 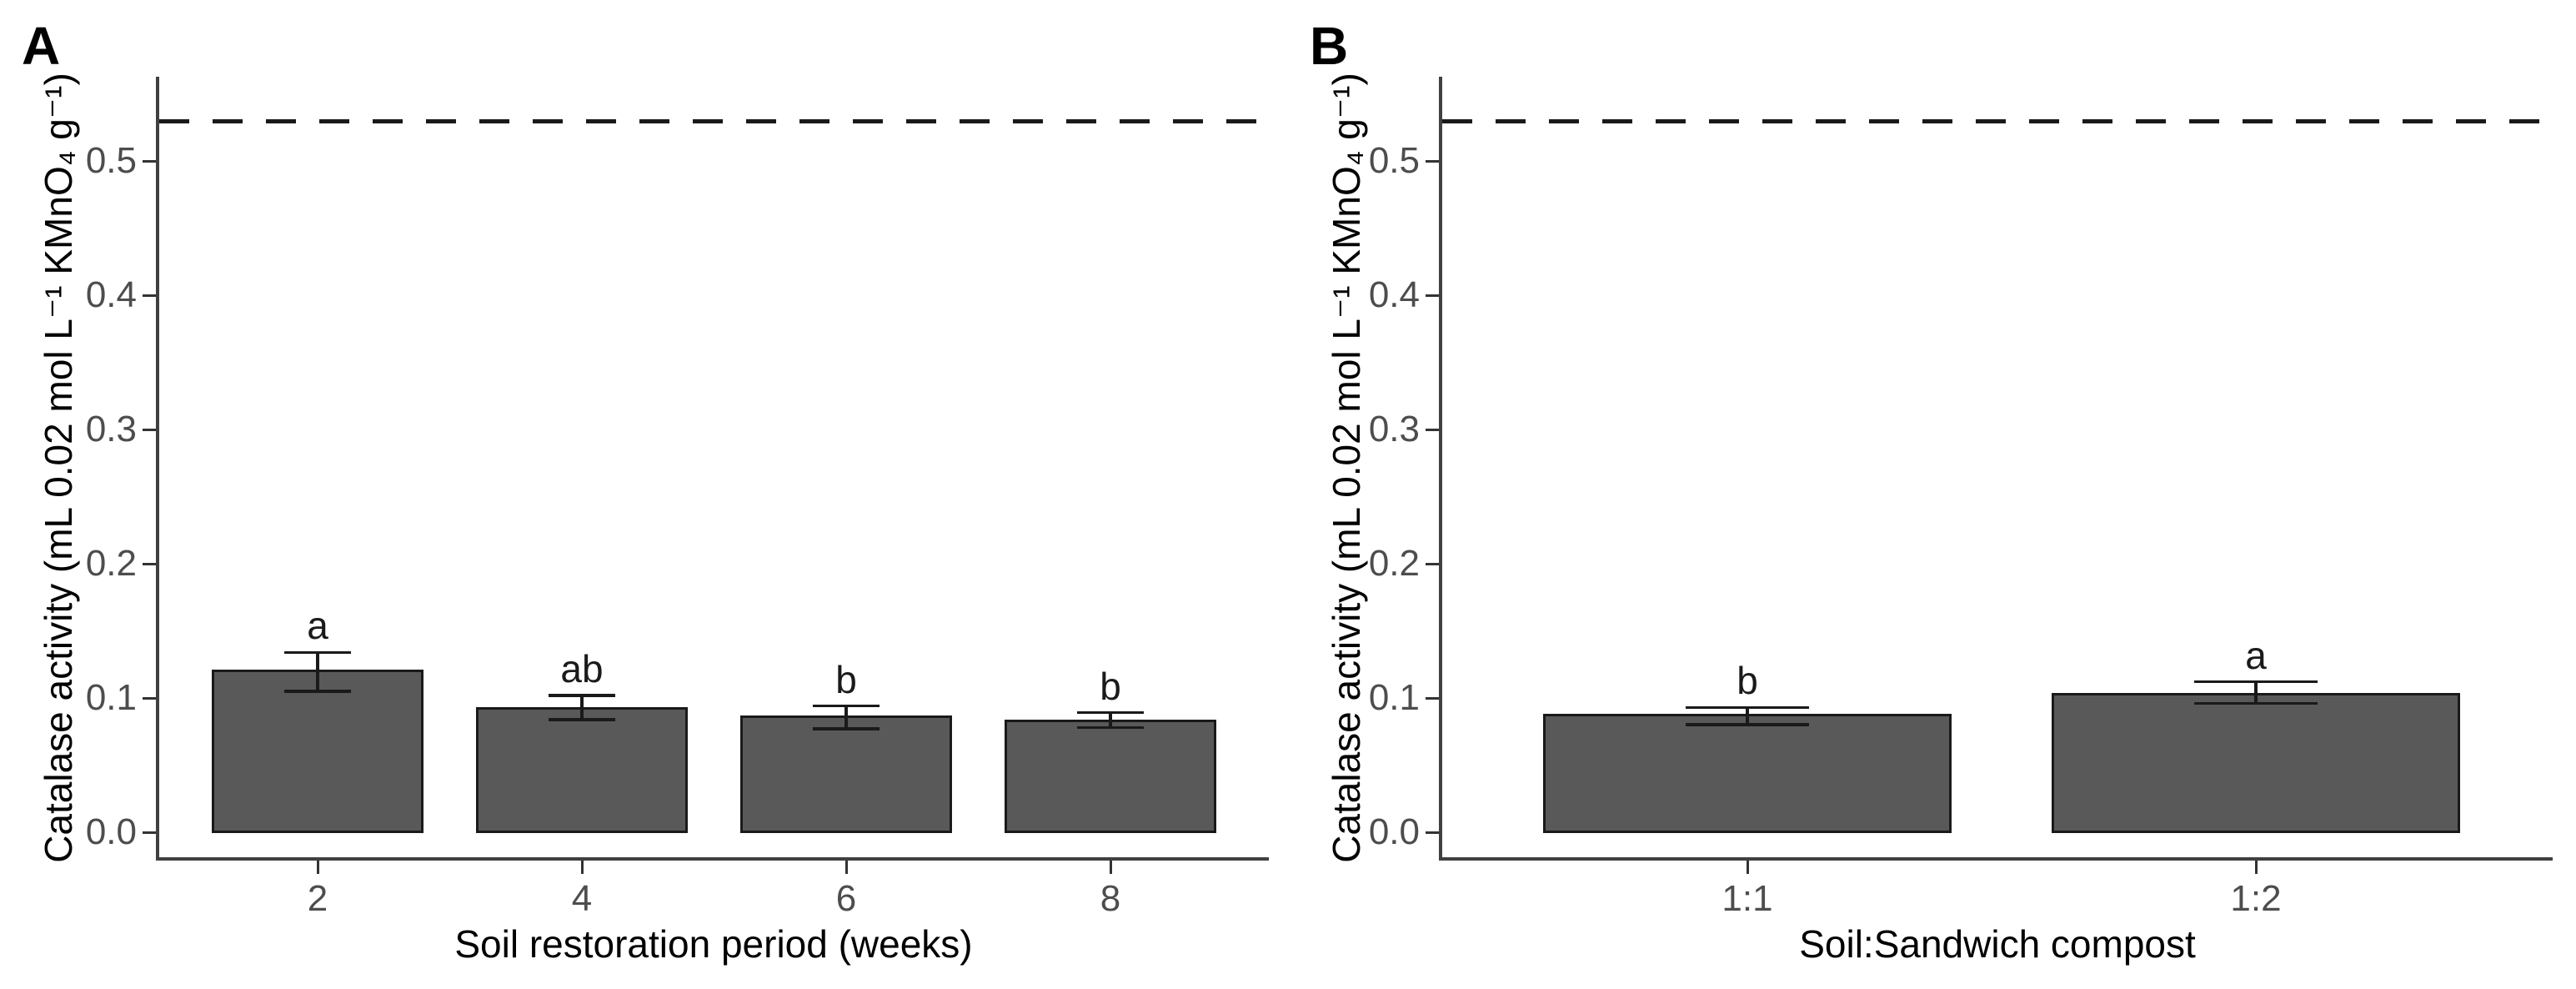 What do you see at coordinates (846, 899) in the screenshot?
I see `x-tick-label: 6` at bounding box center [846, 899].